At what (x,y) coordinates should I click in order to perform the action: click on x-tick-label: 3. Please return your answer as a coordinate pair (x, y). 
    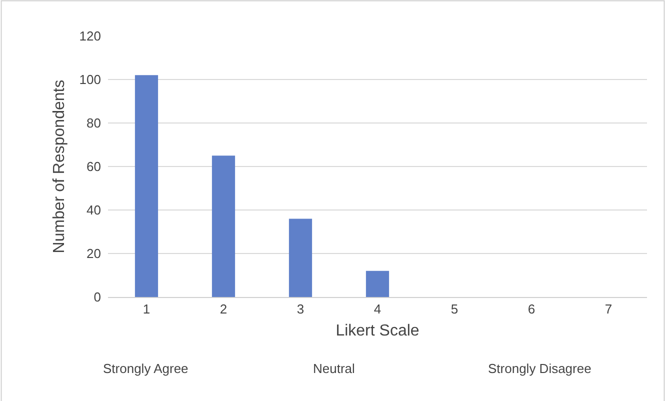
    Looking at the image, I should click on (300, 309).